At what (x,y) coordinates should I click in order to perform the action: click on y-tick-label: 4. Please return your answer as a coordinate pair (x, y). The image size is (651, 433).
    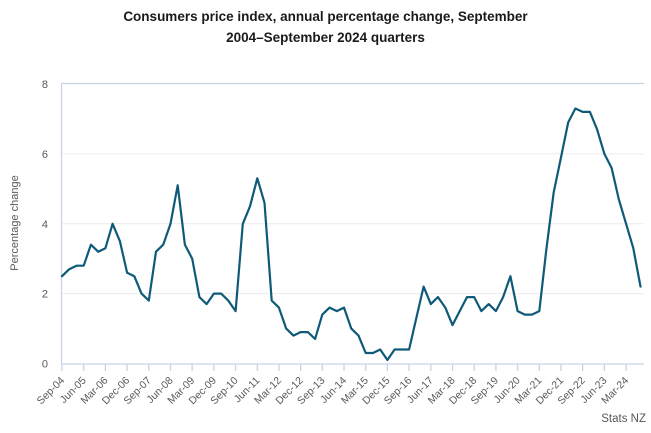
    Looking at the image, I should click on (45, 225).